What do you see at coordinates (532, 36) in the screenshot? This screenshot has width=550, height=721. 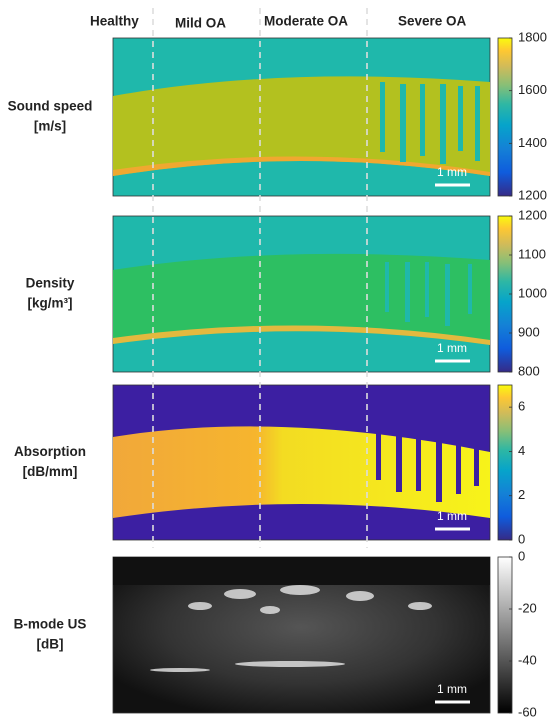 I see `colorbar-tick-label: 1800` at bounding box center [532, 36].